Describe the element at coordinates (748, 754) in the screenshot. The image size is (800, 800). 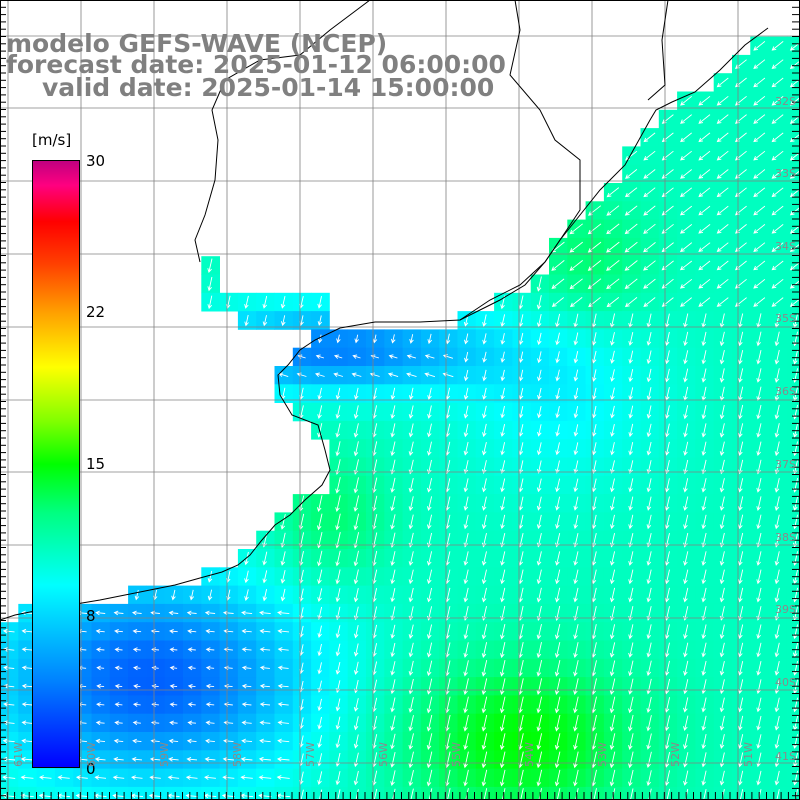
I see `lon-label: 51W` at that location.